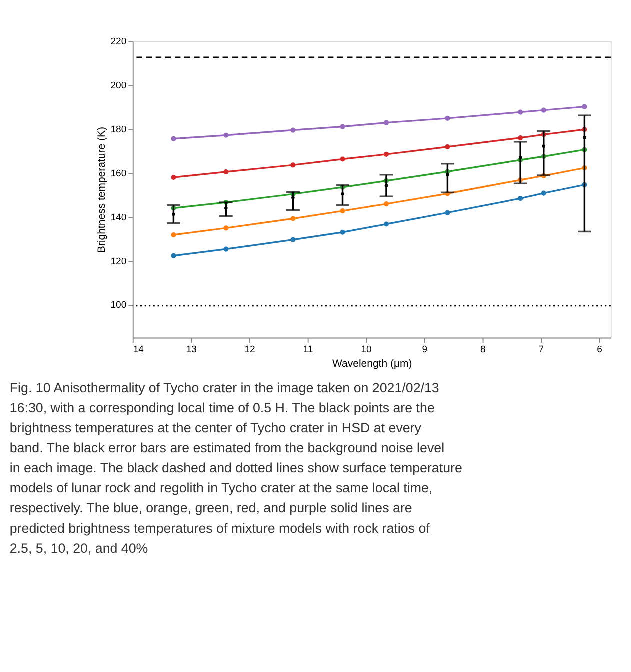 Image resolution: width=631 pixels, height=672 pixels. Describe the element at coordinates (118, 86) in the screenshot. I see `y-tick-label: 200` at that location.